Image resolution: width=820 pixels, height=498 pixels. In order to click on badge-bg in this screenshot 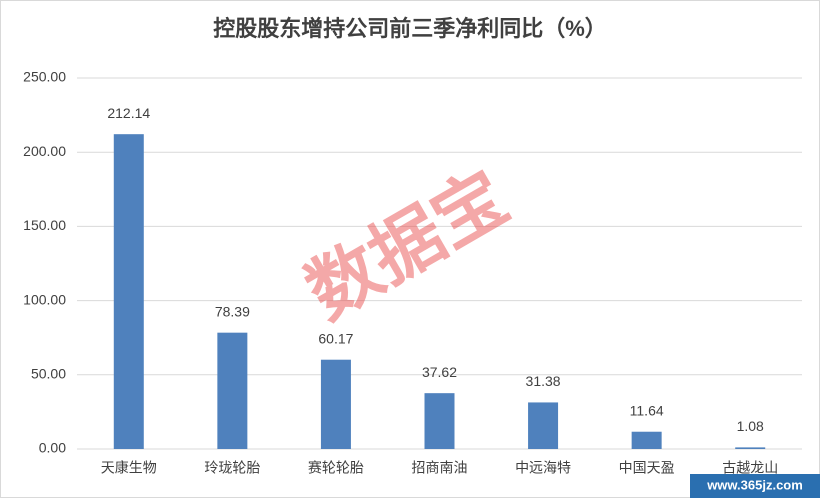, I will do `click(755, 486)`.